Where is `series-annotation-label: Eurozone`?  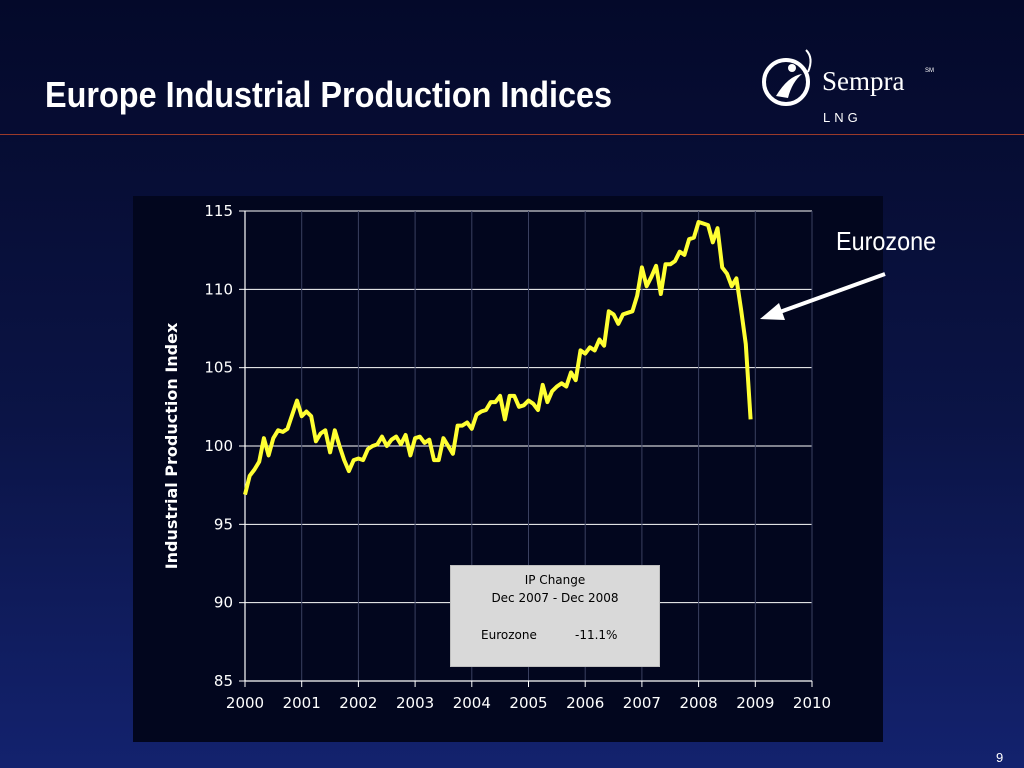
series-annotation-label: Eurozone is located at coordinates (886, 241).